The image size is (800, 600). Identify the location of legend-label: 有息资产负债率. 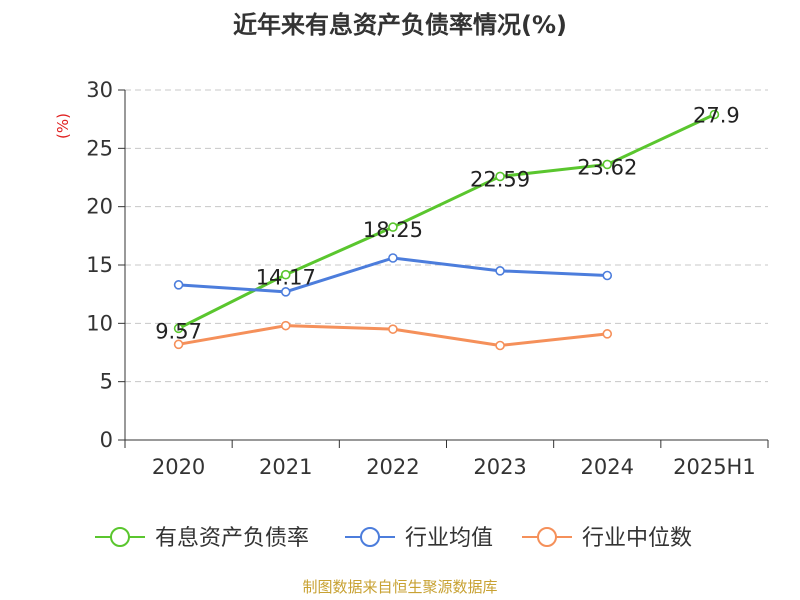
(232, 538).